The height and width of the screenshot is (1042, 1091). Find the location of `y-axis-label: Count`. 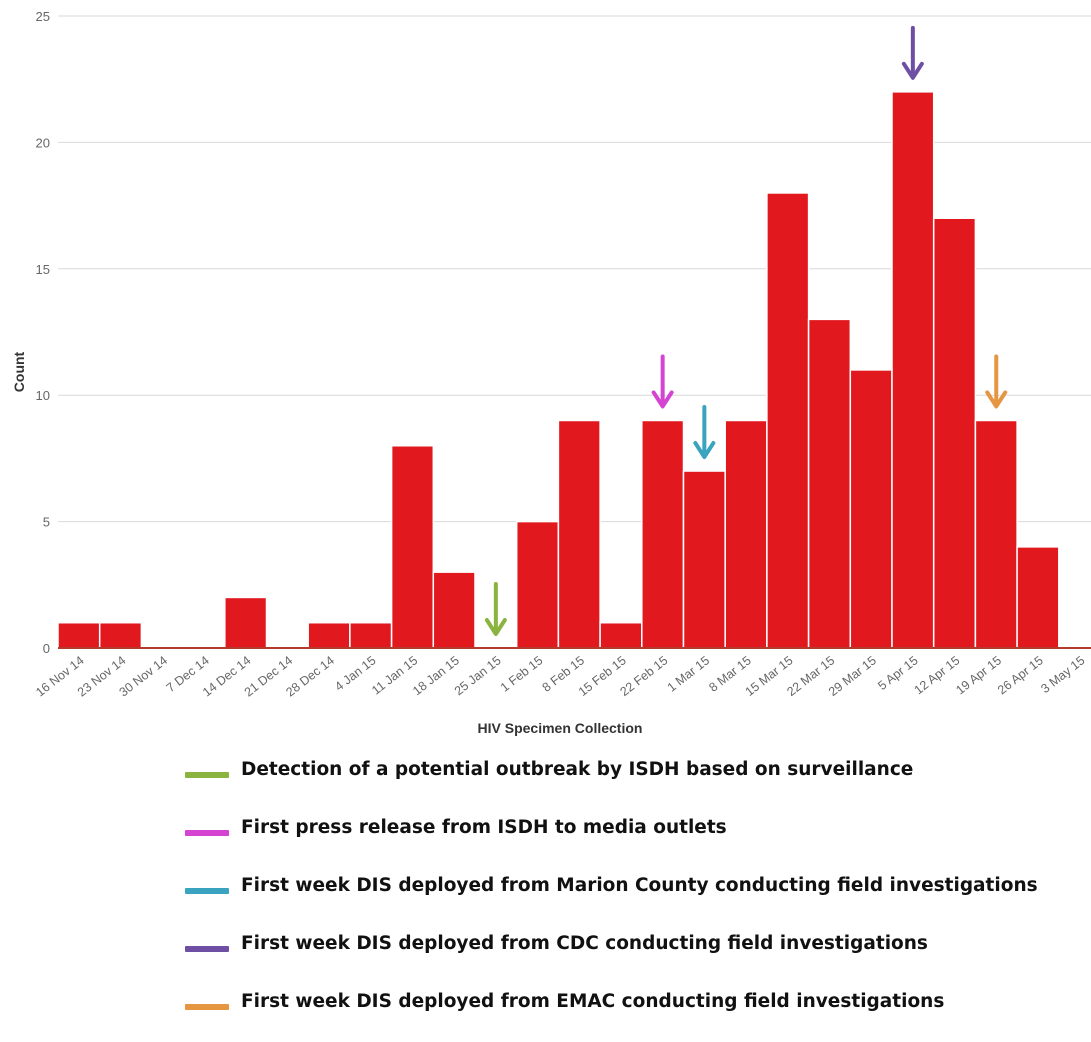

y-axis-label: Count is located at coordinates (19, 371).